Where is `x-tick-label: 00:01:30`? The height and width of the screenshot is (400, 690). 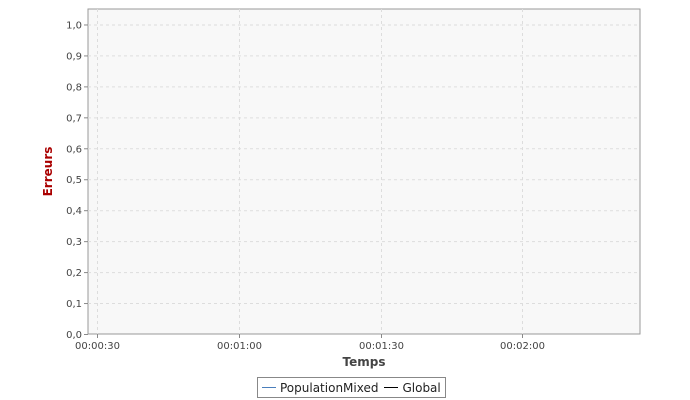 x-tick-label: 00:01:30 is located at coordinates (381, 346).